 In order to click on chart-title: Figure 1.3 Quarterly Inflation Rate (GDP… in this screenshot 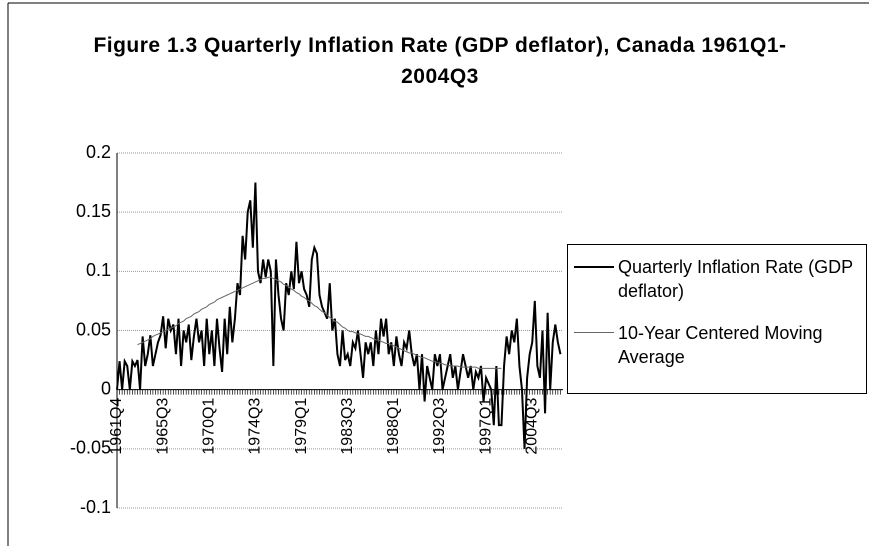, I will do `click(440, 61)`.